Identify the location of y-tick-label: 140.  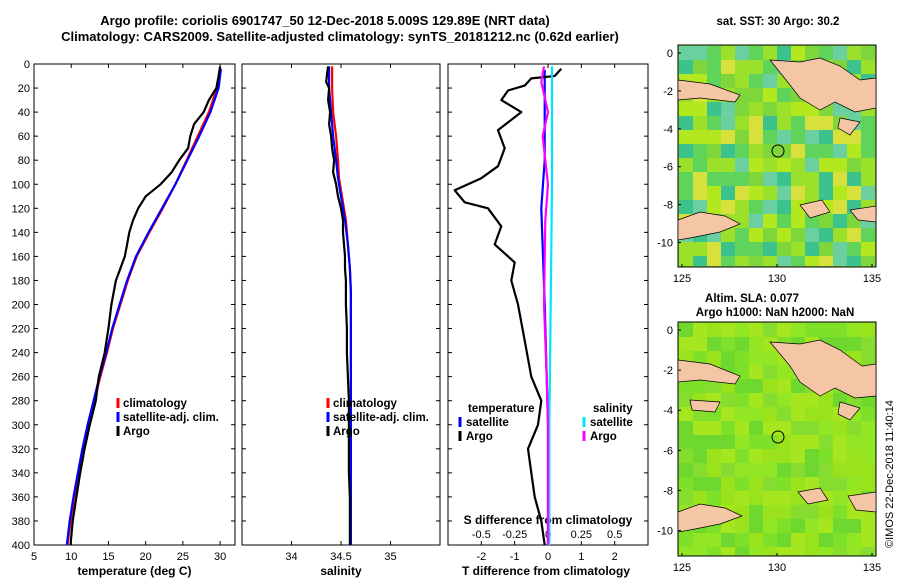
(21, 233).